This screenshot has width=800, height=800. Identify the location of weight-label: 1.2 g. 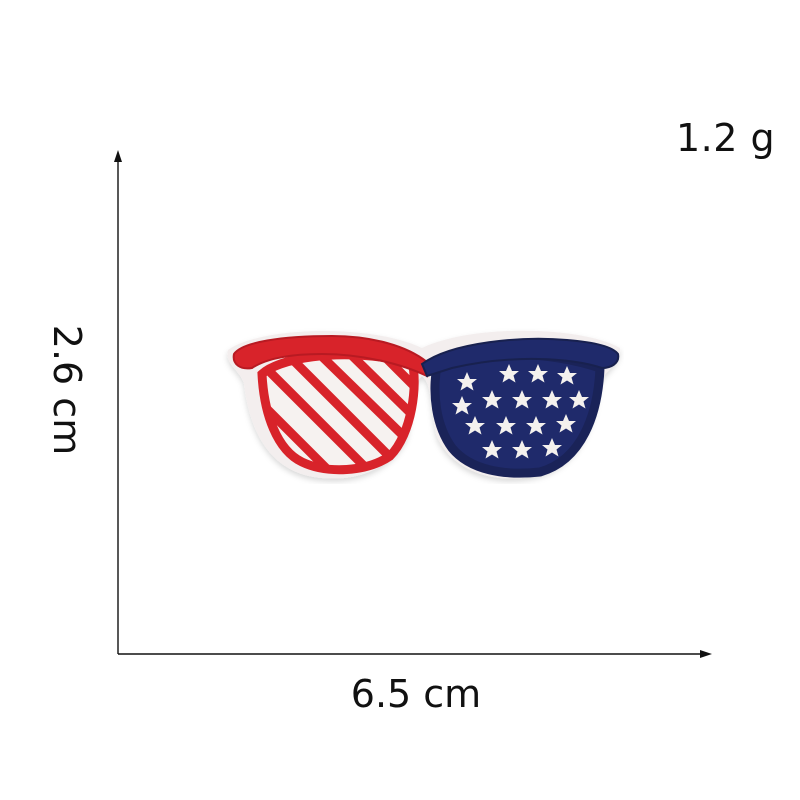
(726, 138).